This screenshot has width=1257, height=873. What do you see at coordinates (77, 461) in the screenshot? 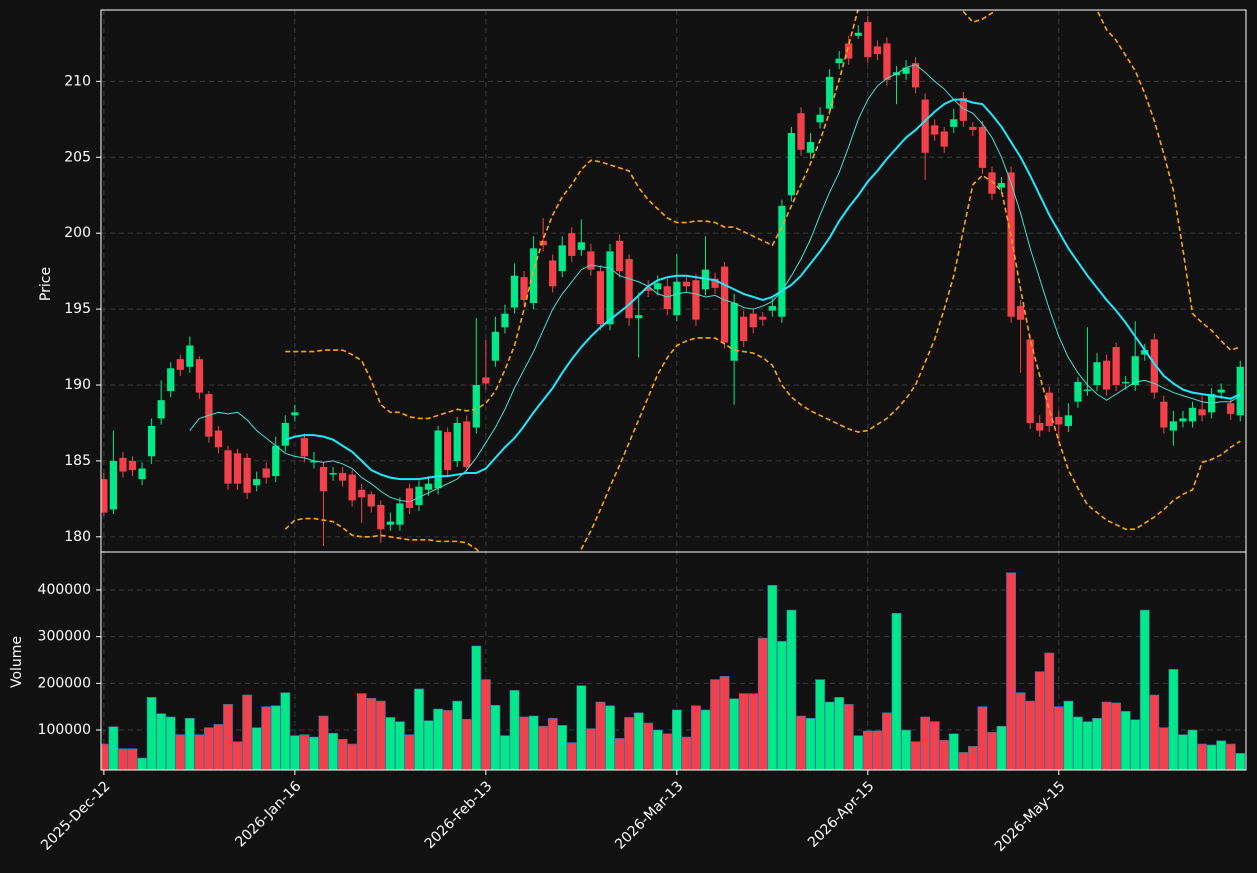
I see `y-tick-label: 185` at bounding box center [77, 461].